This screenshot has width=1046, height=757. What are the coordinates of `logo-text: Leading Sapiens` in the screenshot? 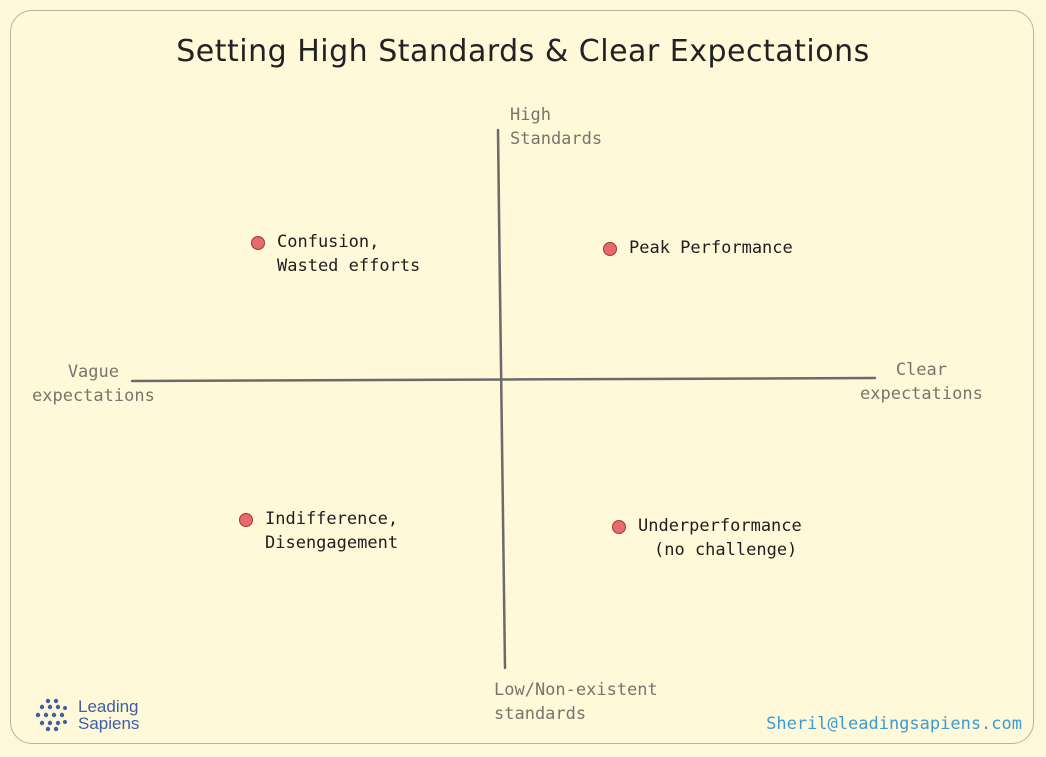 It's located at (109, 715).